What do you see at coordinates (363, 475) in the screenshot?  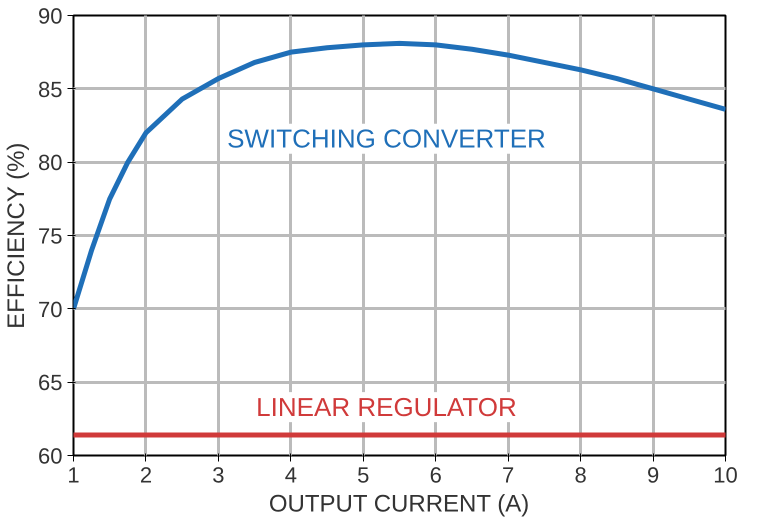 I see `x-tick-label: 5` at bounding box center [363, 475].